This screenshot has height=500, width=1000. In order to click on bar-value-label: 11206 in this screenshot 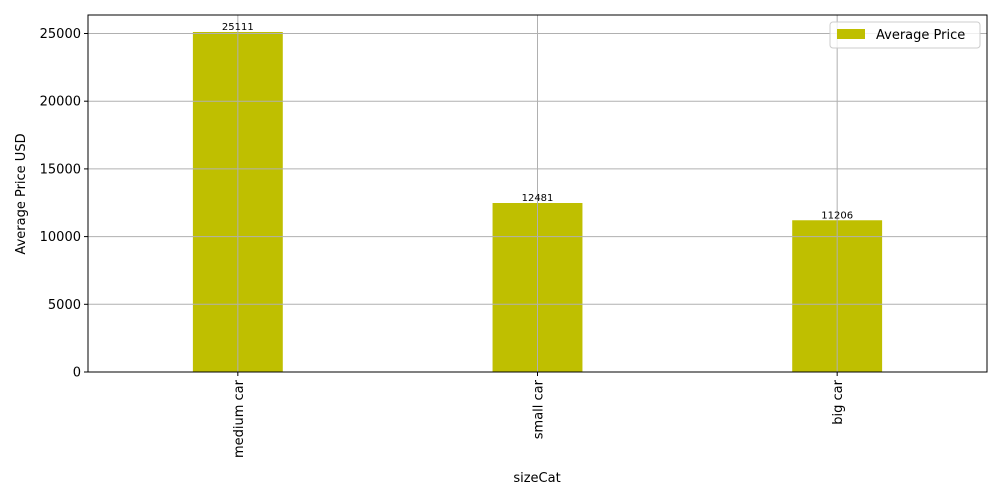, I will do `click(837, 215)`.